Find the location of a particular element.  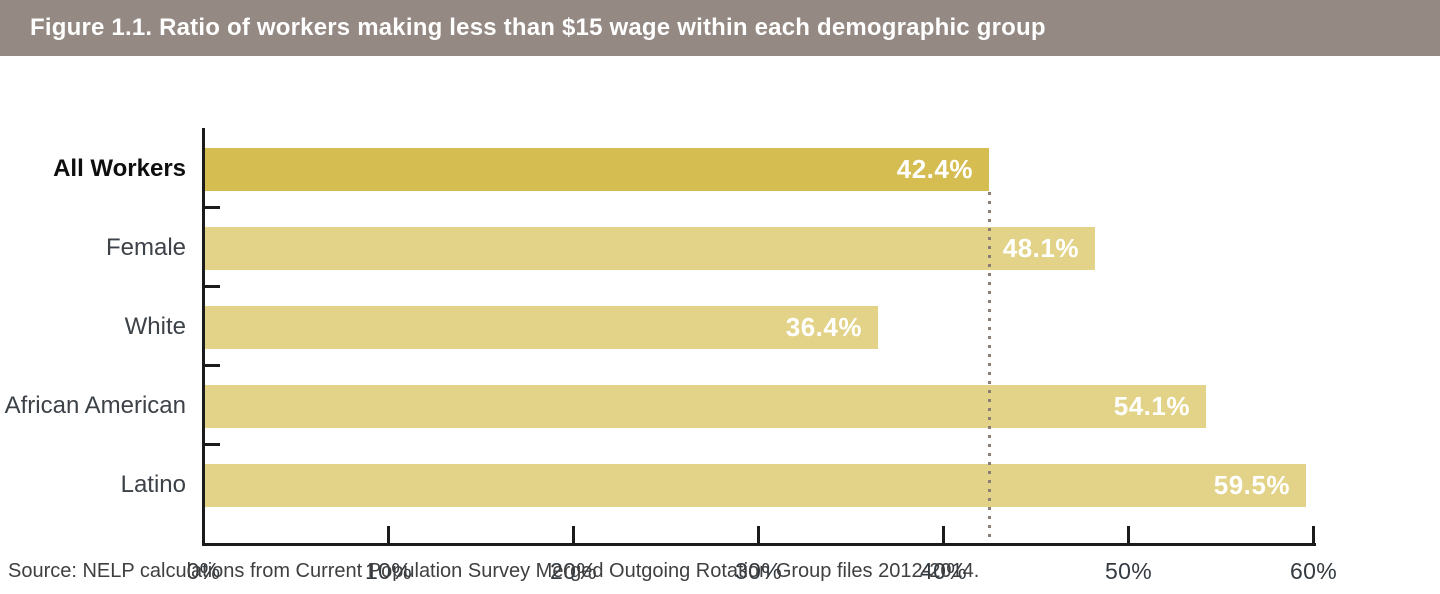

x-tick-label: 30% is located at coordinates (758, 571).